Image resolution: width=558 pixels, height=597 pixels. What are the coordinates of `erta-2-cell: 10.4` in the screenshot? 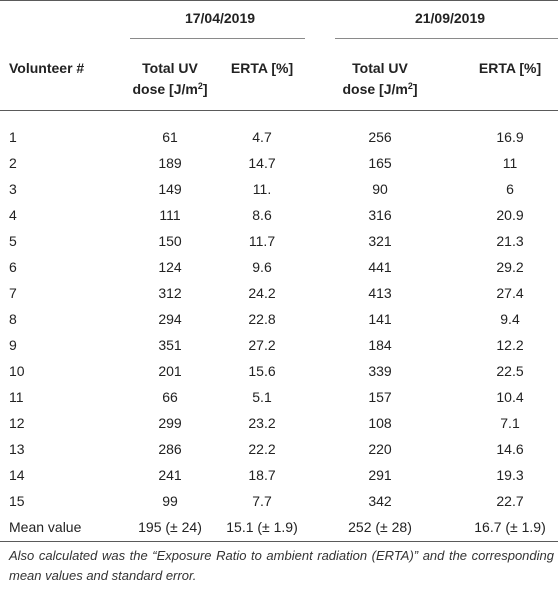 It's located at (510, 397).